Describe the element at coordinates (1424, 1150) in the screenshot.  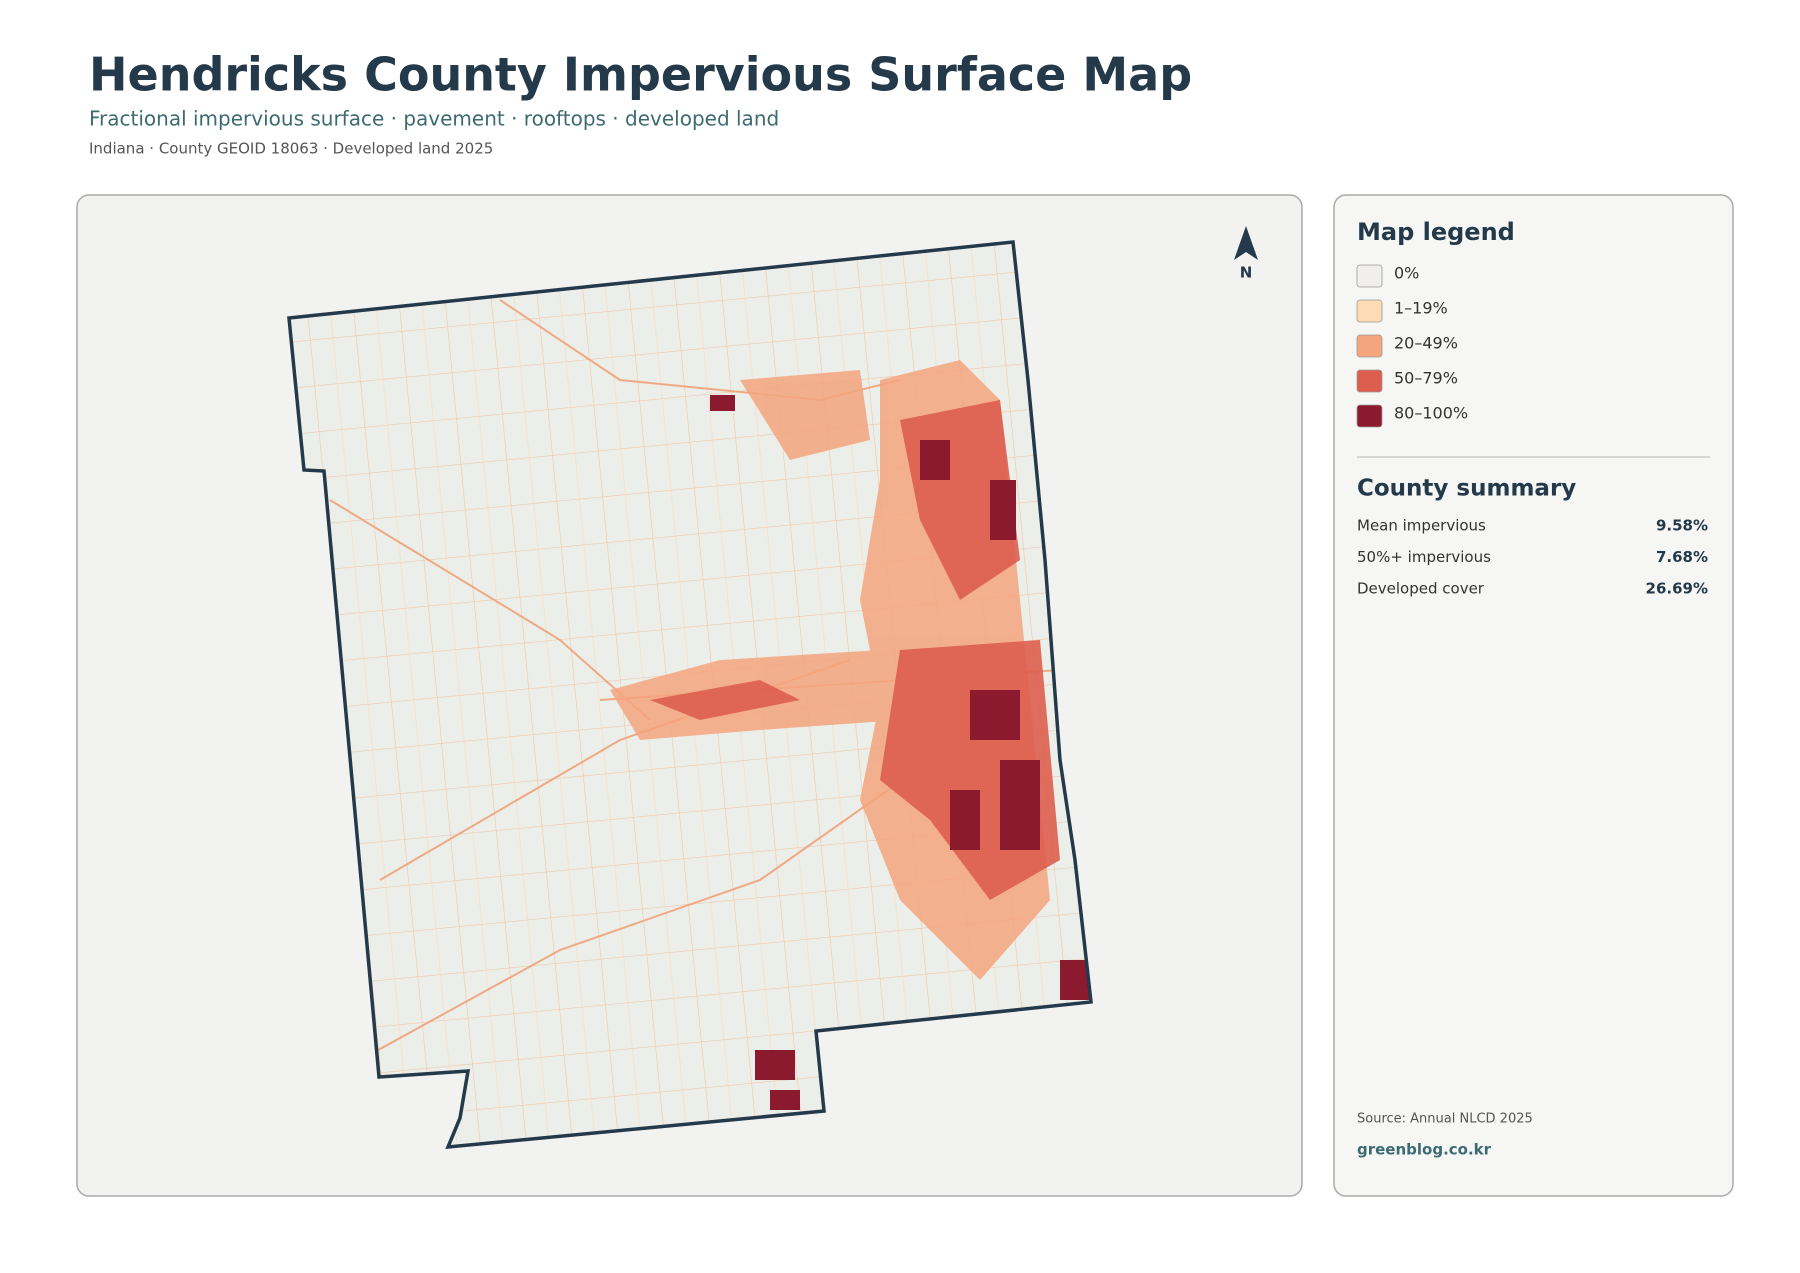
I see `site: greenblog.co.kr` at that location.